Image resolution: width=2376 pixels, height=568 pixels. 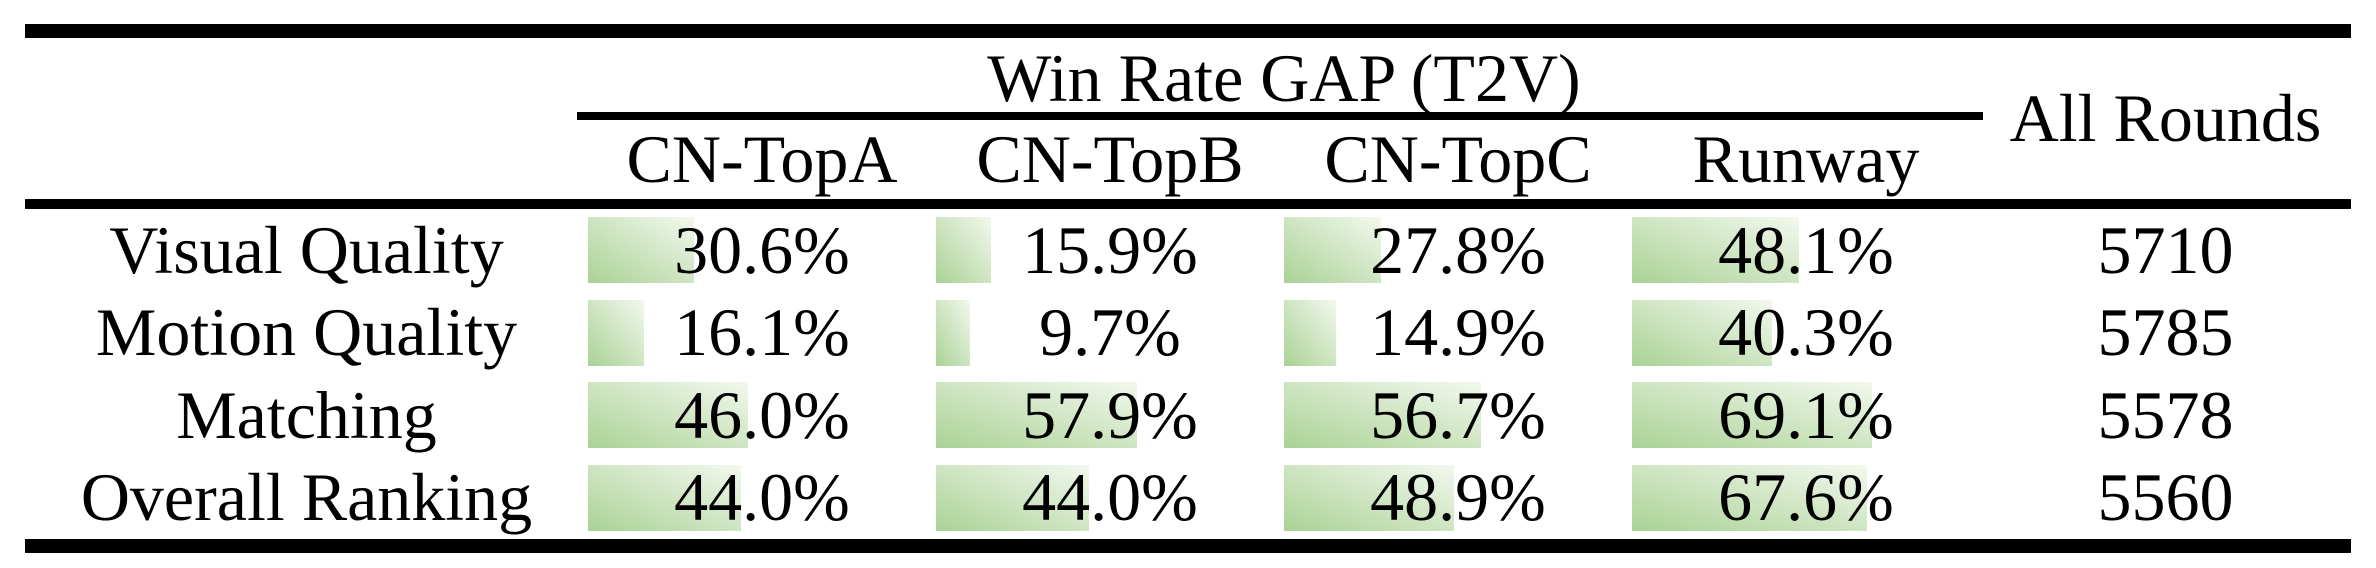 What do you see at coordinates (1188, 31) in the screenshot?
I see `top-rule` at bounding box center [1188, 31].